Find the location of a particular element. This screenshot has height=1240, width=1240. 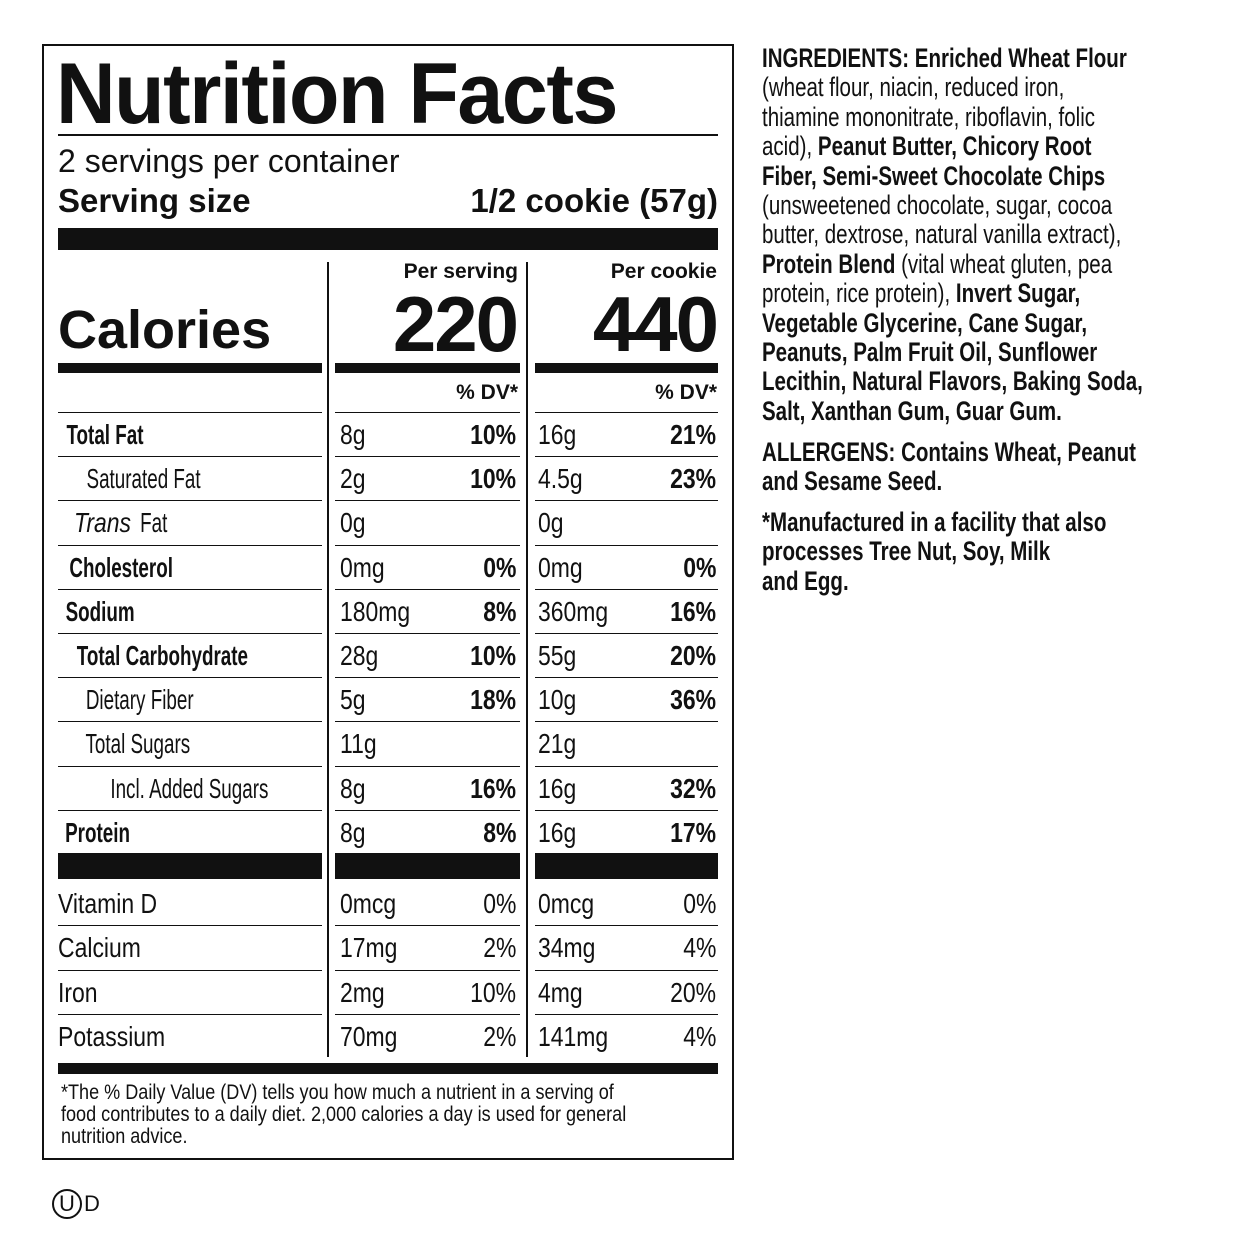

kosher-symbol: U is located at coordinates (67, 1203).